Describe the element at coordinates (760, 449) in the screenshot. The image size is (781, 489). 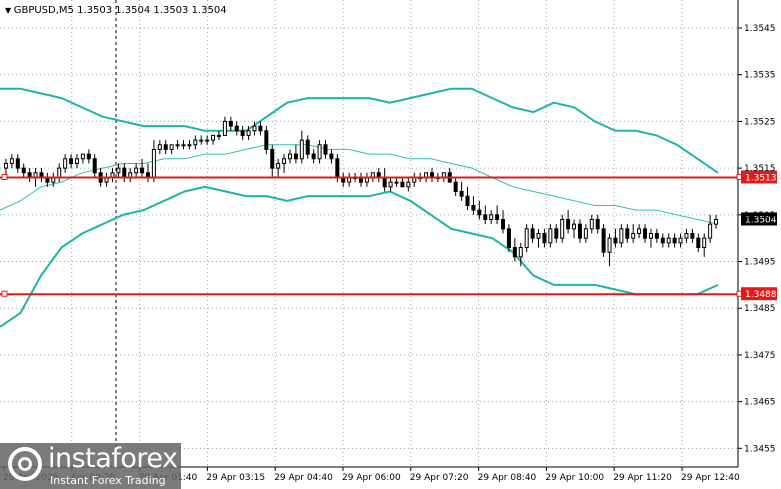
I see `price-tick-label: 1.3455` at that location.